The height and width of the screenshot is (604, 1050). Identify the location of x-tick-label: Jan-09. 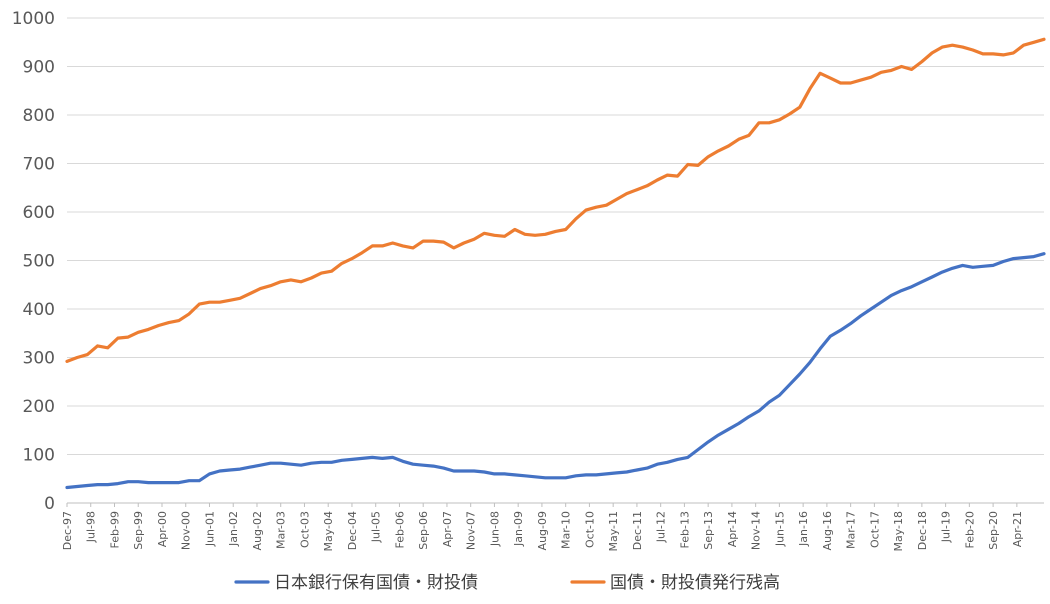
(518, 529).